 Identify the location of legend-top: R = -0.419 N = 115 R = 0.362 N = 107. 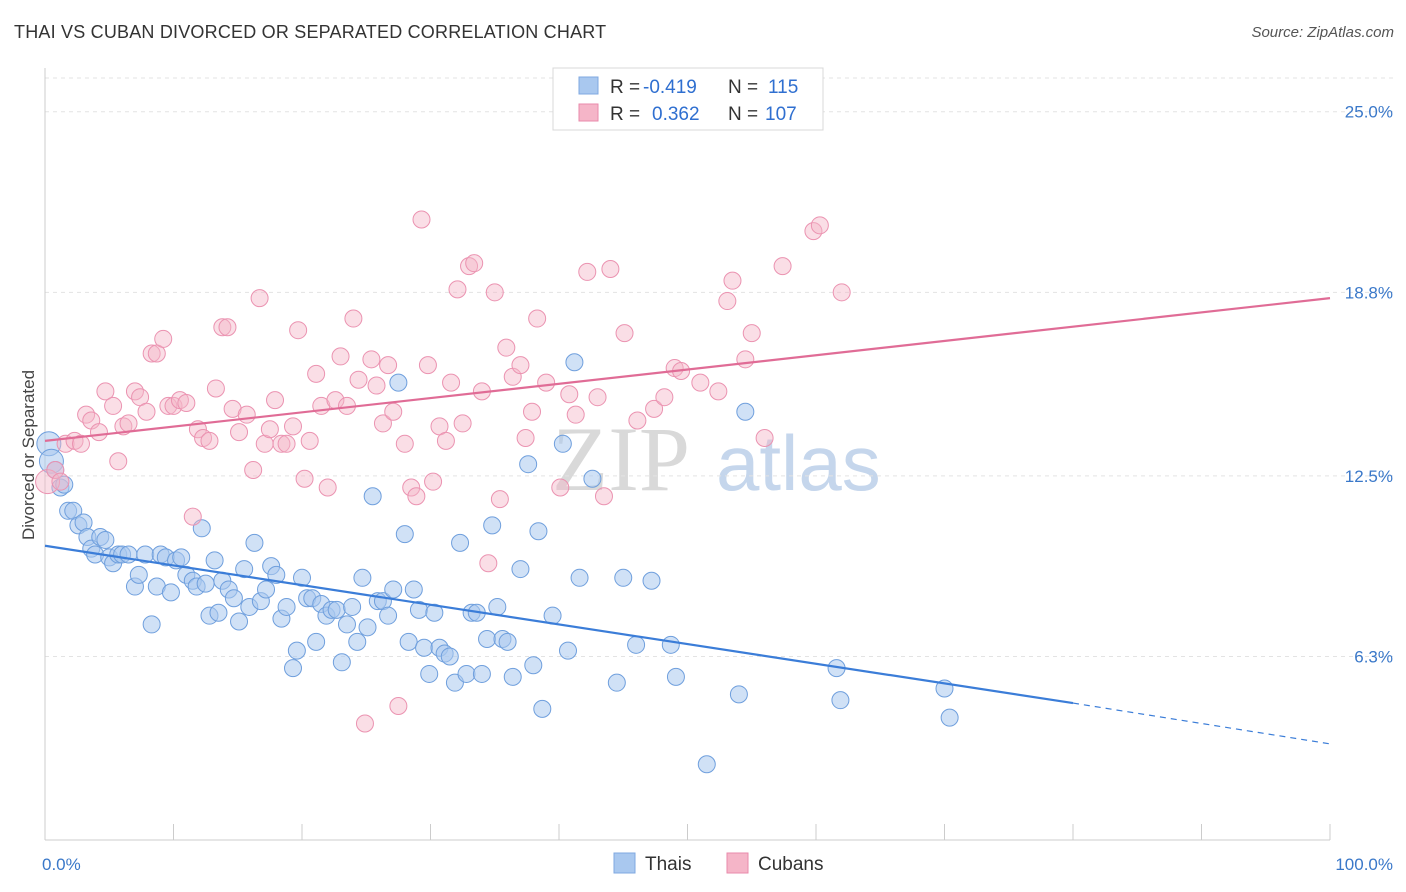
(688, 99).